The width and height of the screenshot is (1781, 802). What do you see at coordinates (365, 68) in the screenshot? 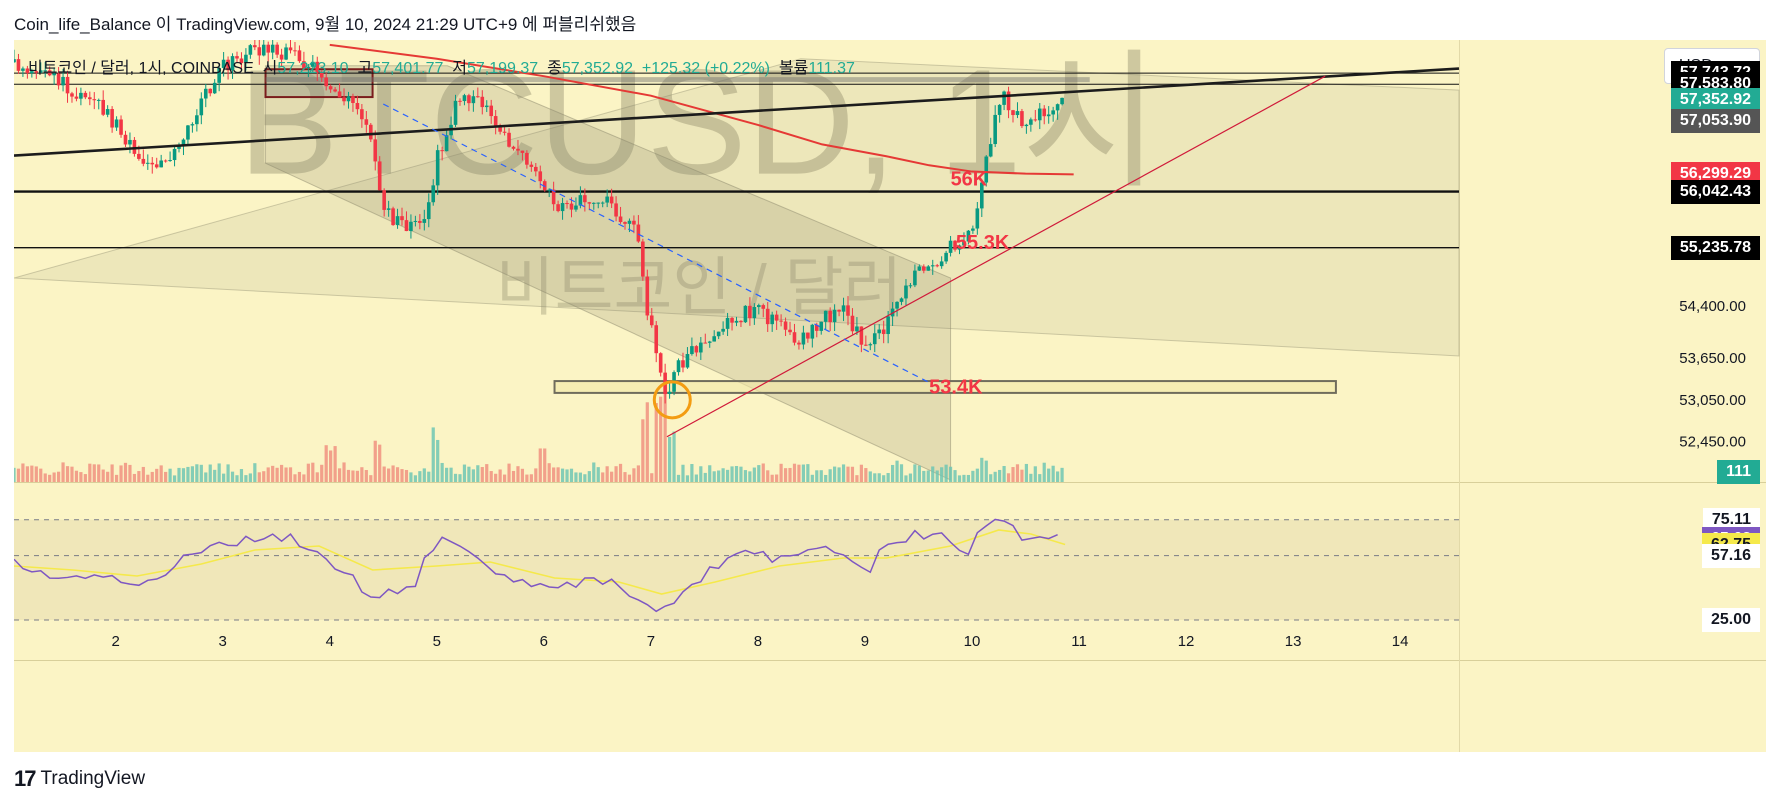
I see `legend-high-label: 고` at bounding box center [365, 68].